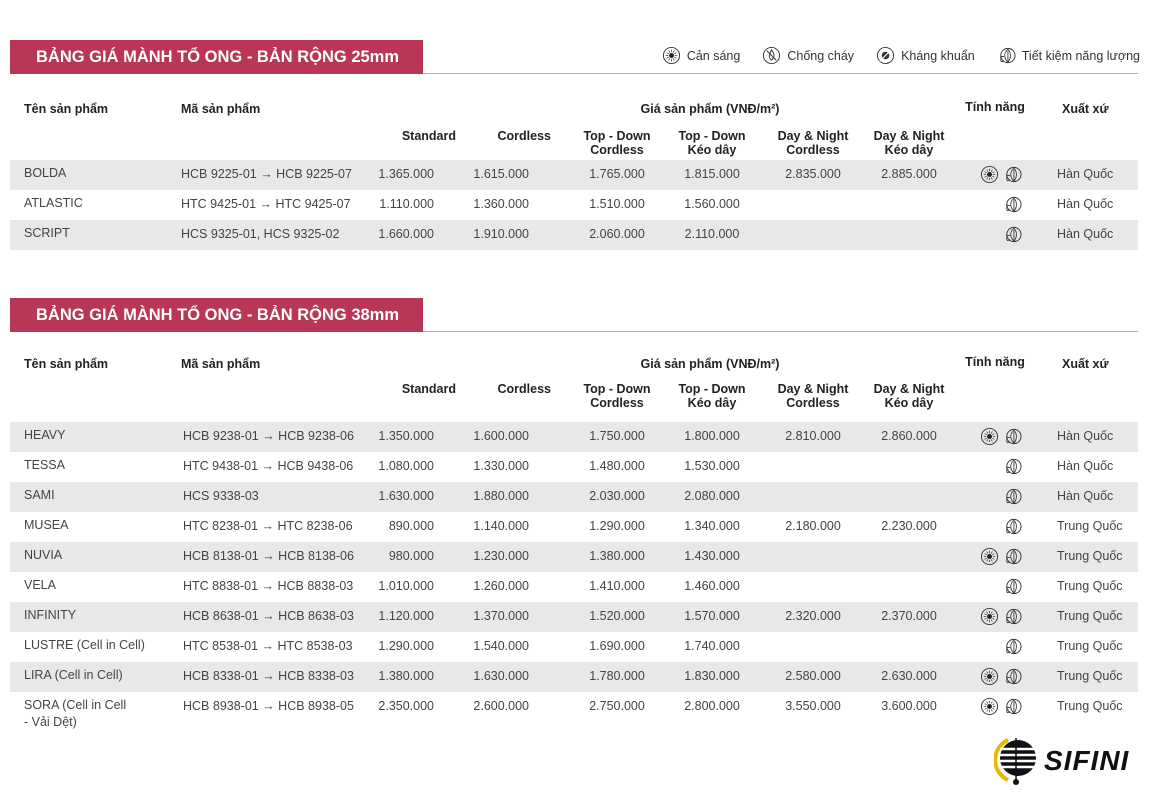 The height and width of the screenshot is (800, 1150). I want to click on sifini-logo: SIFINI, so click(1061, 761).